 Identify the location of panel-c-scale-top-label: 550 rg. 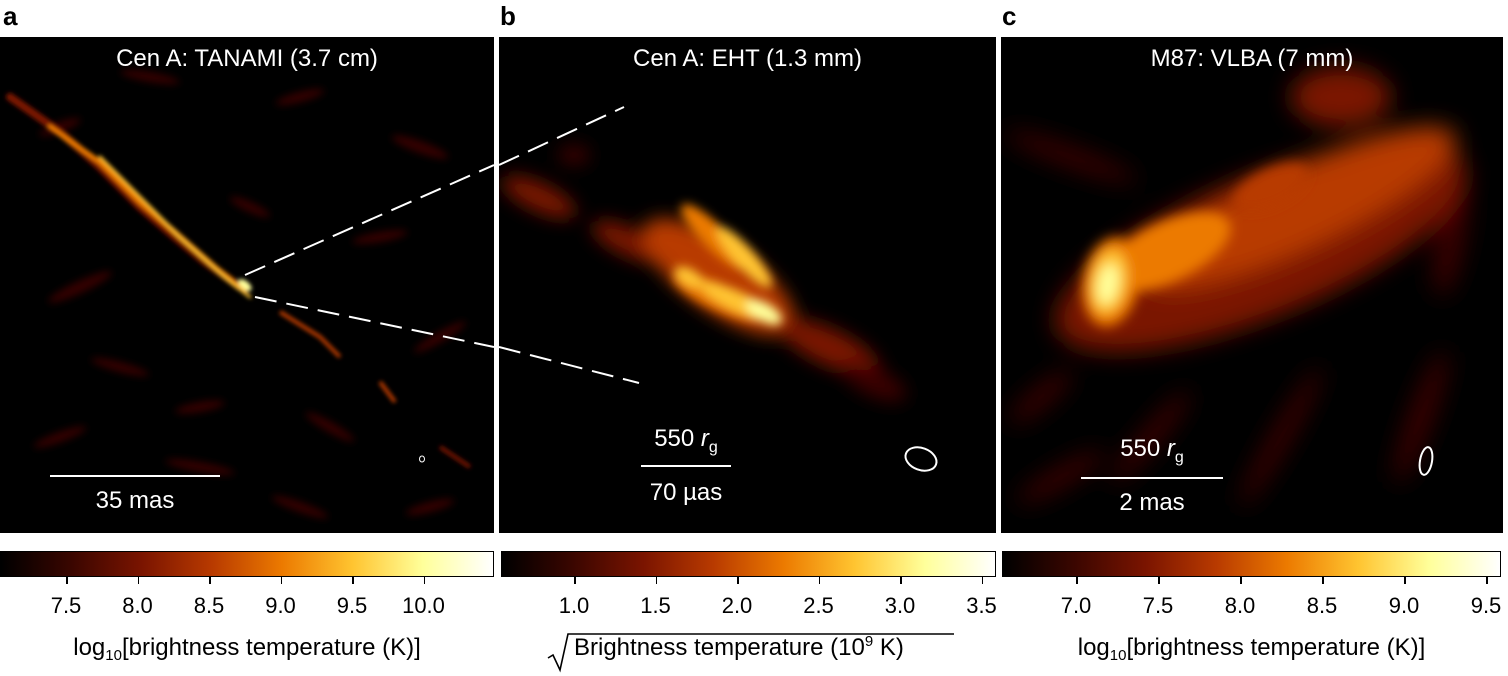
(1152, 450).